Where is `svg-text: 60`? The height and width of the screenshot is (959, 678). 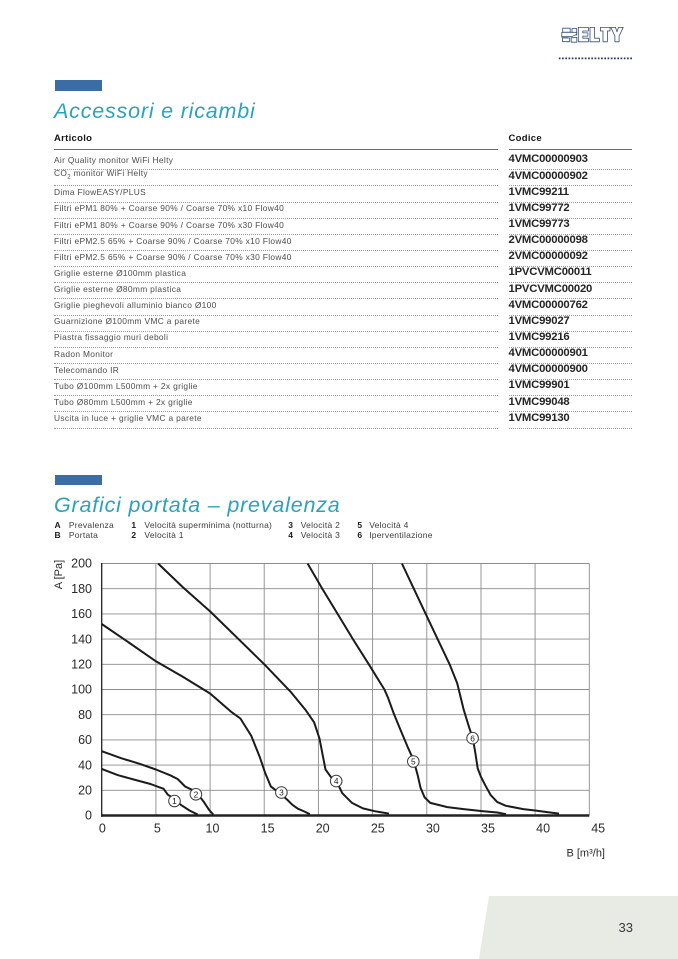
svg-text: 60 is located at coordinates (85, 740).